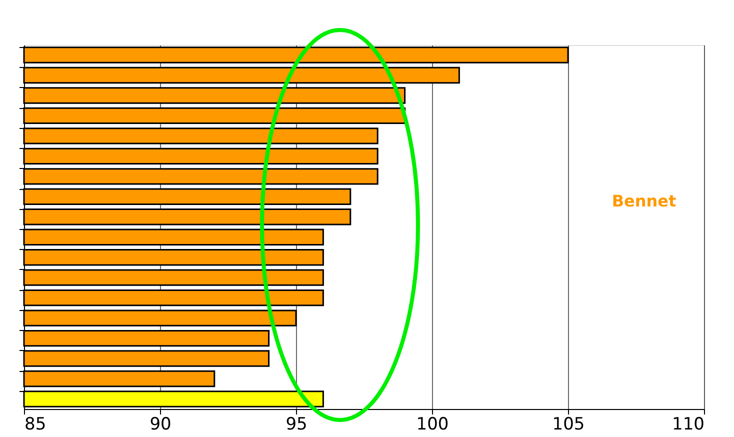 Image resolution: width=734 pixels, height=437 pixels. What do you see at coordinates (297, 424) in the screenshot?
I see `x-tick-label: 95` at bounding box center [297, 424].